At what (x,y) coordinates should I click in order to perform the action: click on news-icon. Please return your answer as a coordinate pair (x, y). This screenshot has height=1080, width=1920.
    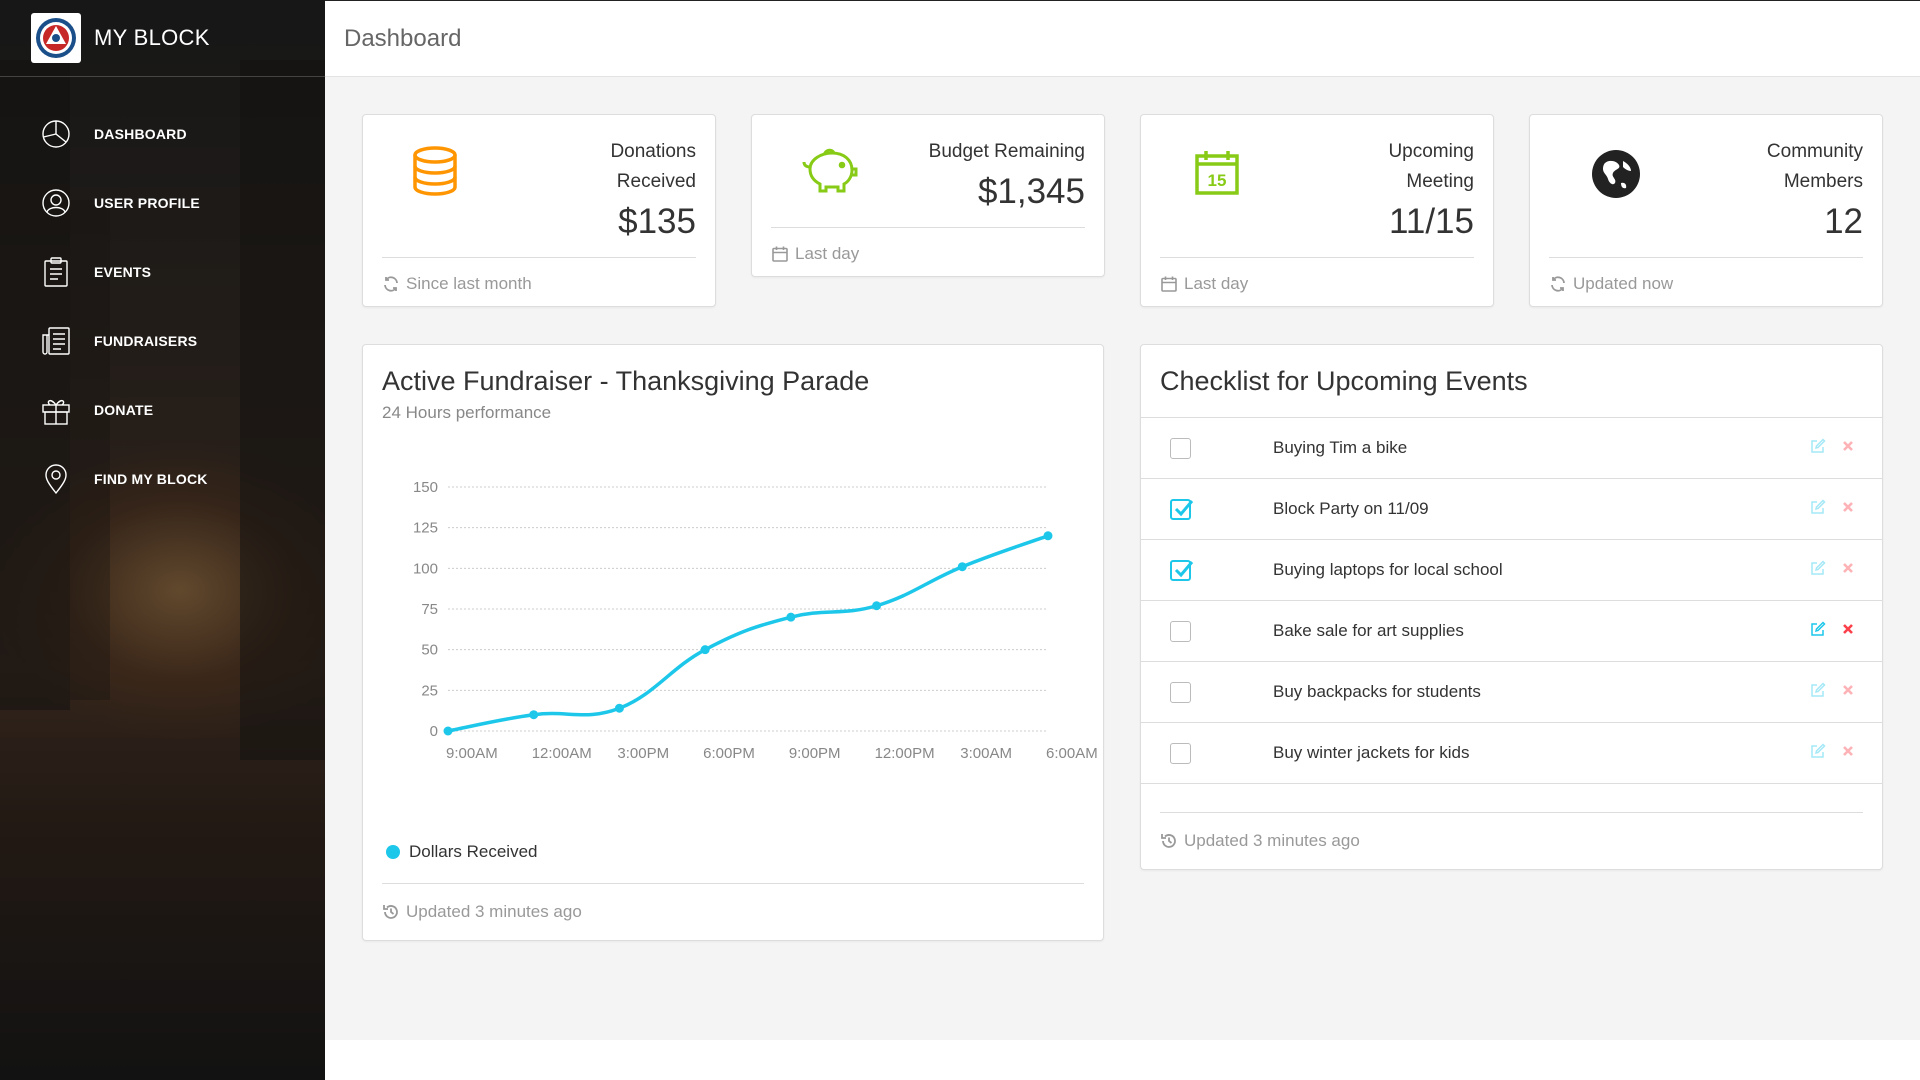
    Looking at the image, I should click on (56, 340).